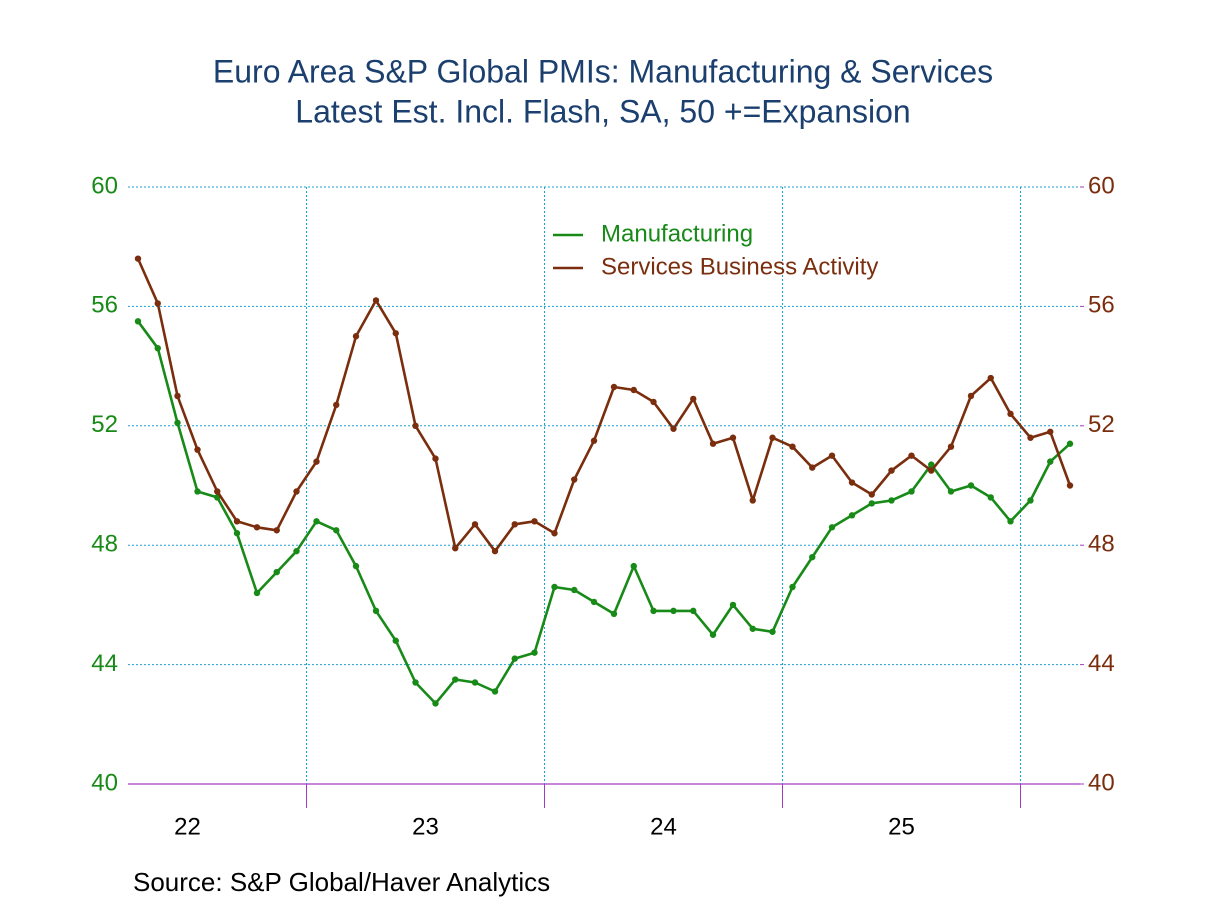 This screenshot has height=906, width=1208. Describe the element at coordinates (104, 782) in the screenshot. I see `y-tick-label: 40` at that location.